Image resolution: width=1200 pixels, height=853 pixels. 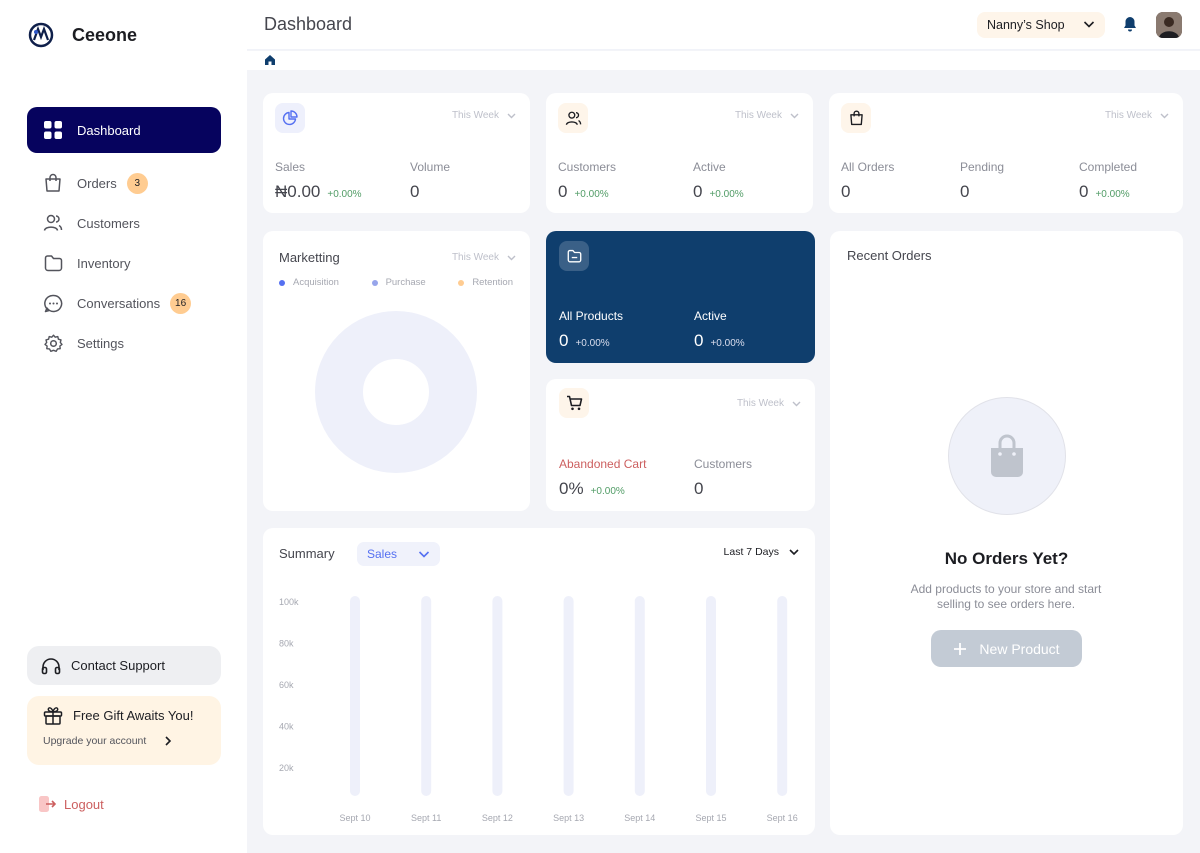 What do you see at coordinates (53, 130) in the screenshot?
I see `dashboard-icon` at bounding box center [53, 130].